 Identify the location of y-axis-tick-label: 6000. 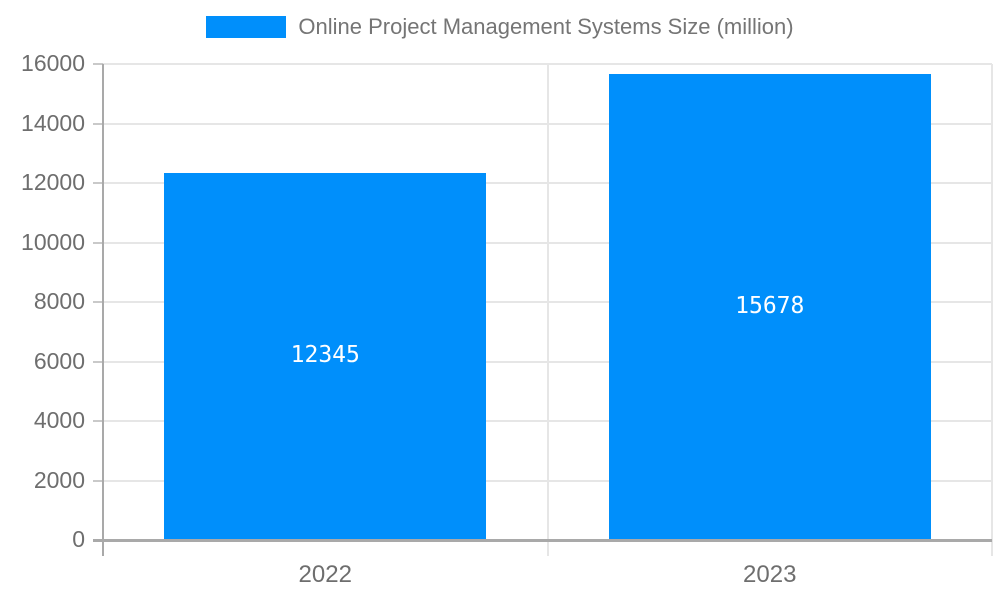
(59, 360).